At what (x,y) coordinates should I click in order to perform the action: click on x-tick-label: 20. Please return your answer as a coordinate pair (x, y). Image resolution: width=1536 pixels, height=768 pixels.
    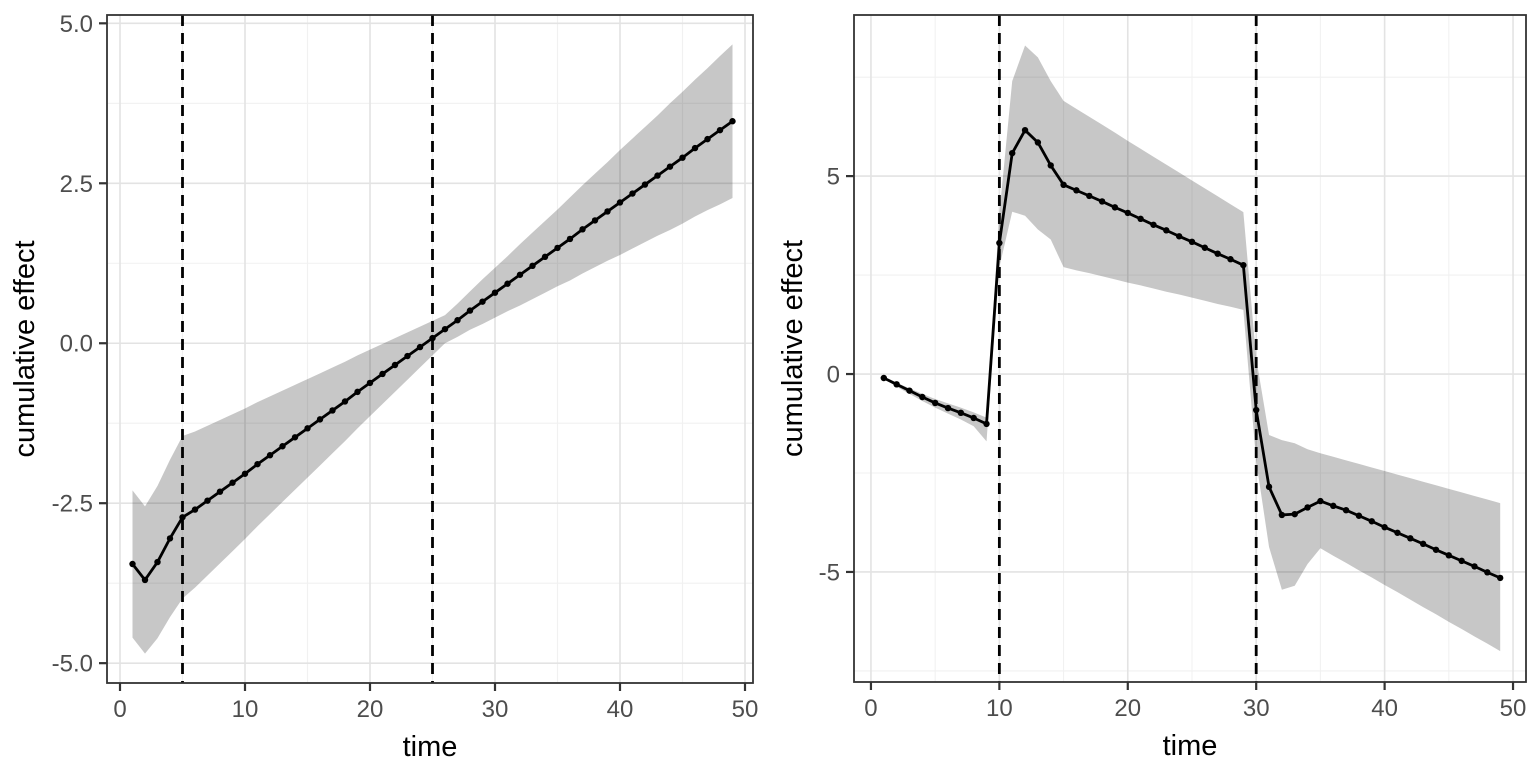
    Looking at the image, I should click on (370, 709).